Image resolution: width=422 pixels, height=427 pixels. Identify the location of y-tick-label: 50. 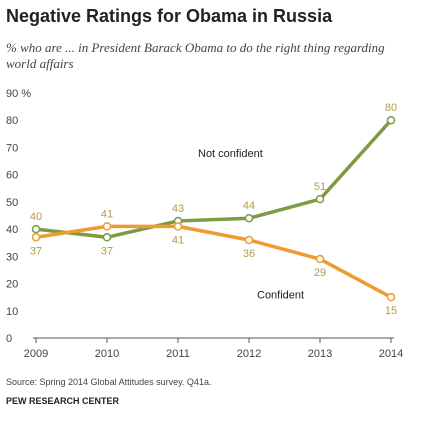
(12, 203).